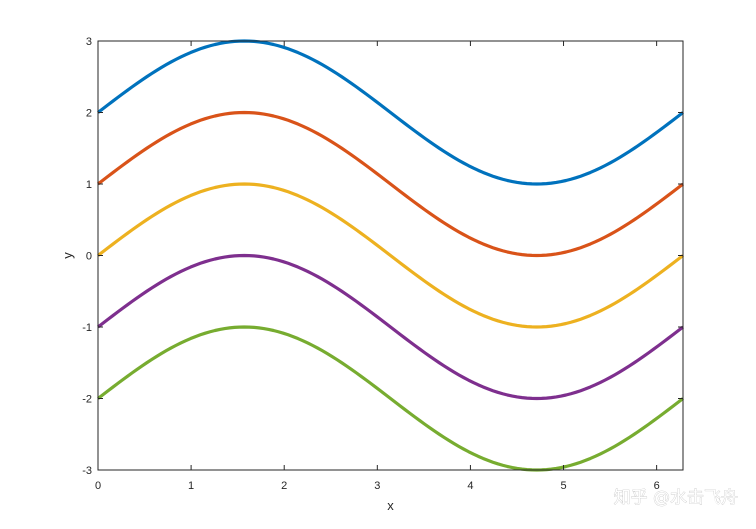 This screenshot has height=529, width=756. Describe the element at coordinates (390, 505) in the screenshot. I see `x-axis-label: x` at that location.